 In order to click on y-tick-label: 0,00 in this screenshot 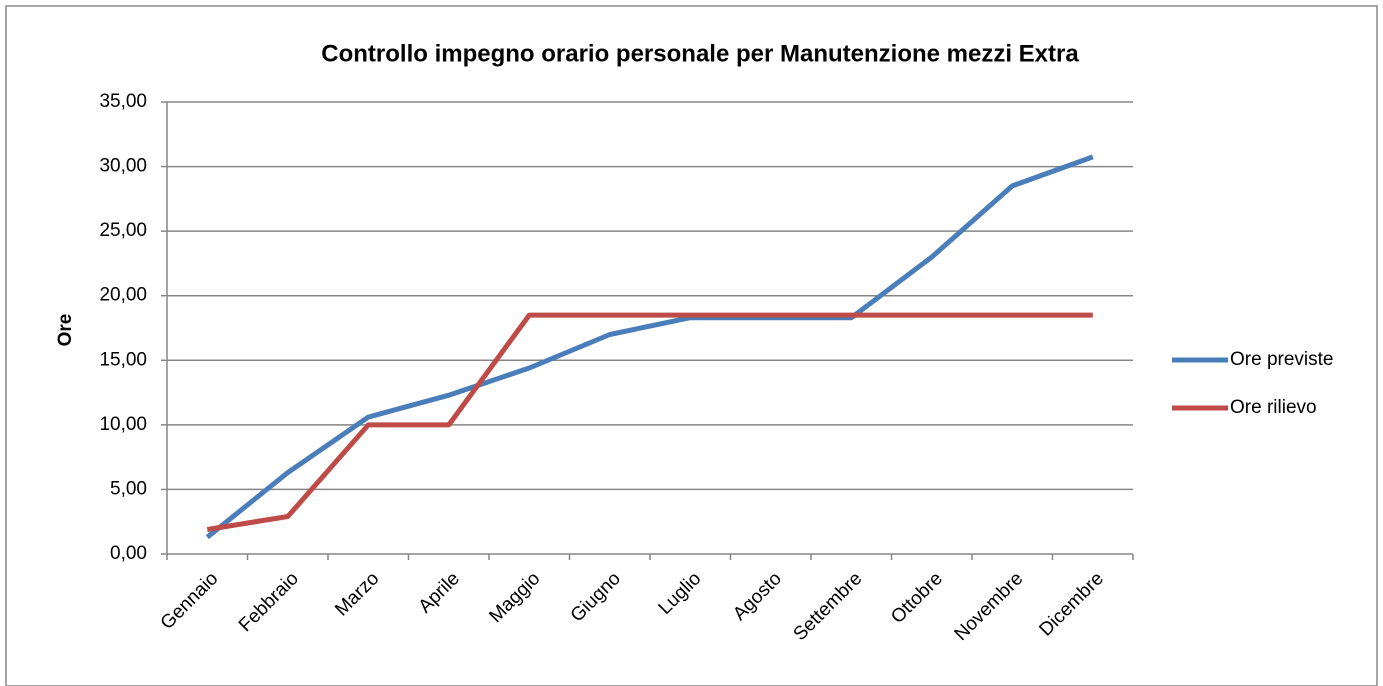, I will do `click(128, 553)`.